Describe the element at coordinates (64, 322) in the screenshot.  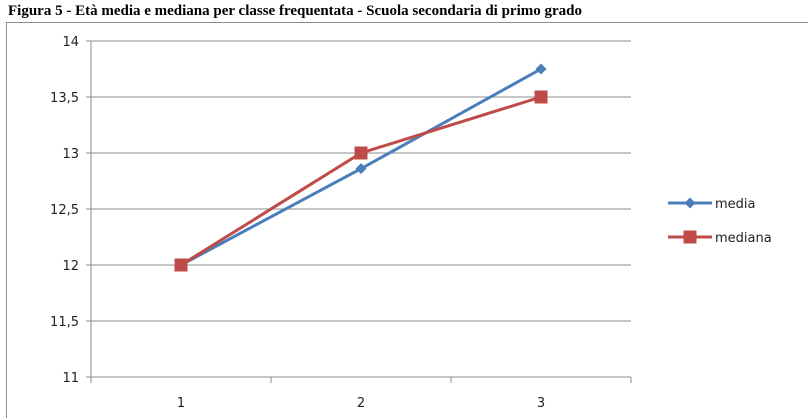
I see `y-tick-label: 11,5` at that location.